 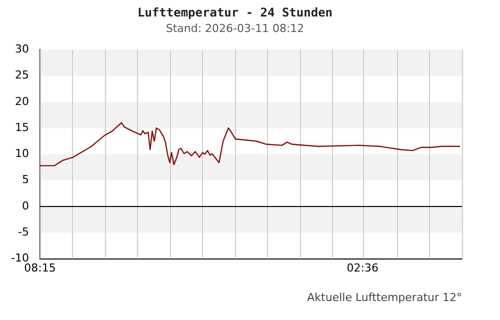 I want to click on chart-subtitle: Stand: 2026-03-11 08:12, so click(x=235, y=28).